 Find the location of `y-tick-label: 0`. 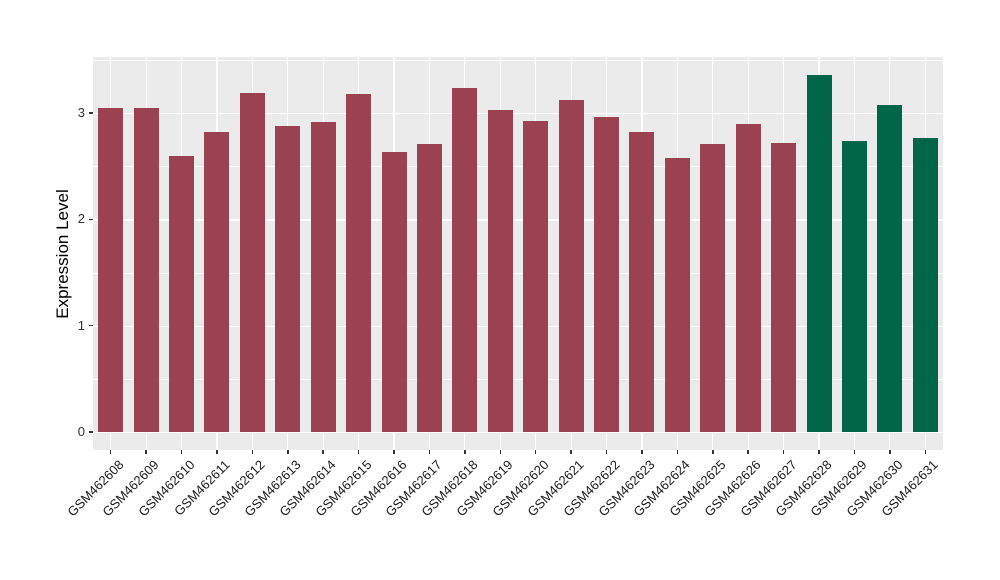

y-tick-label: 0 is located at coordinates (81, 431).